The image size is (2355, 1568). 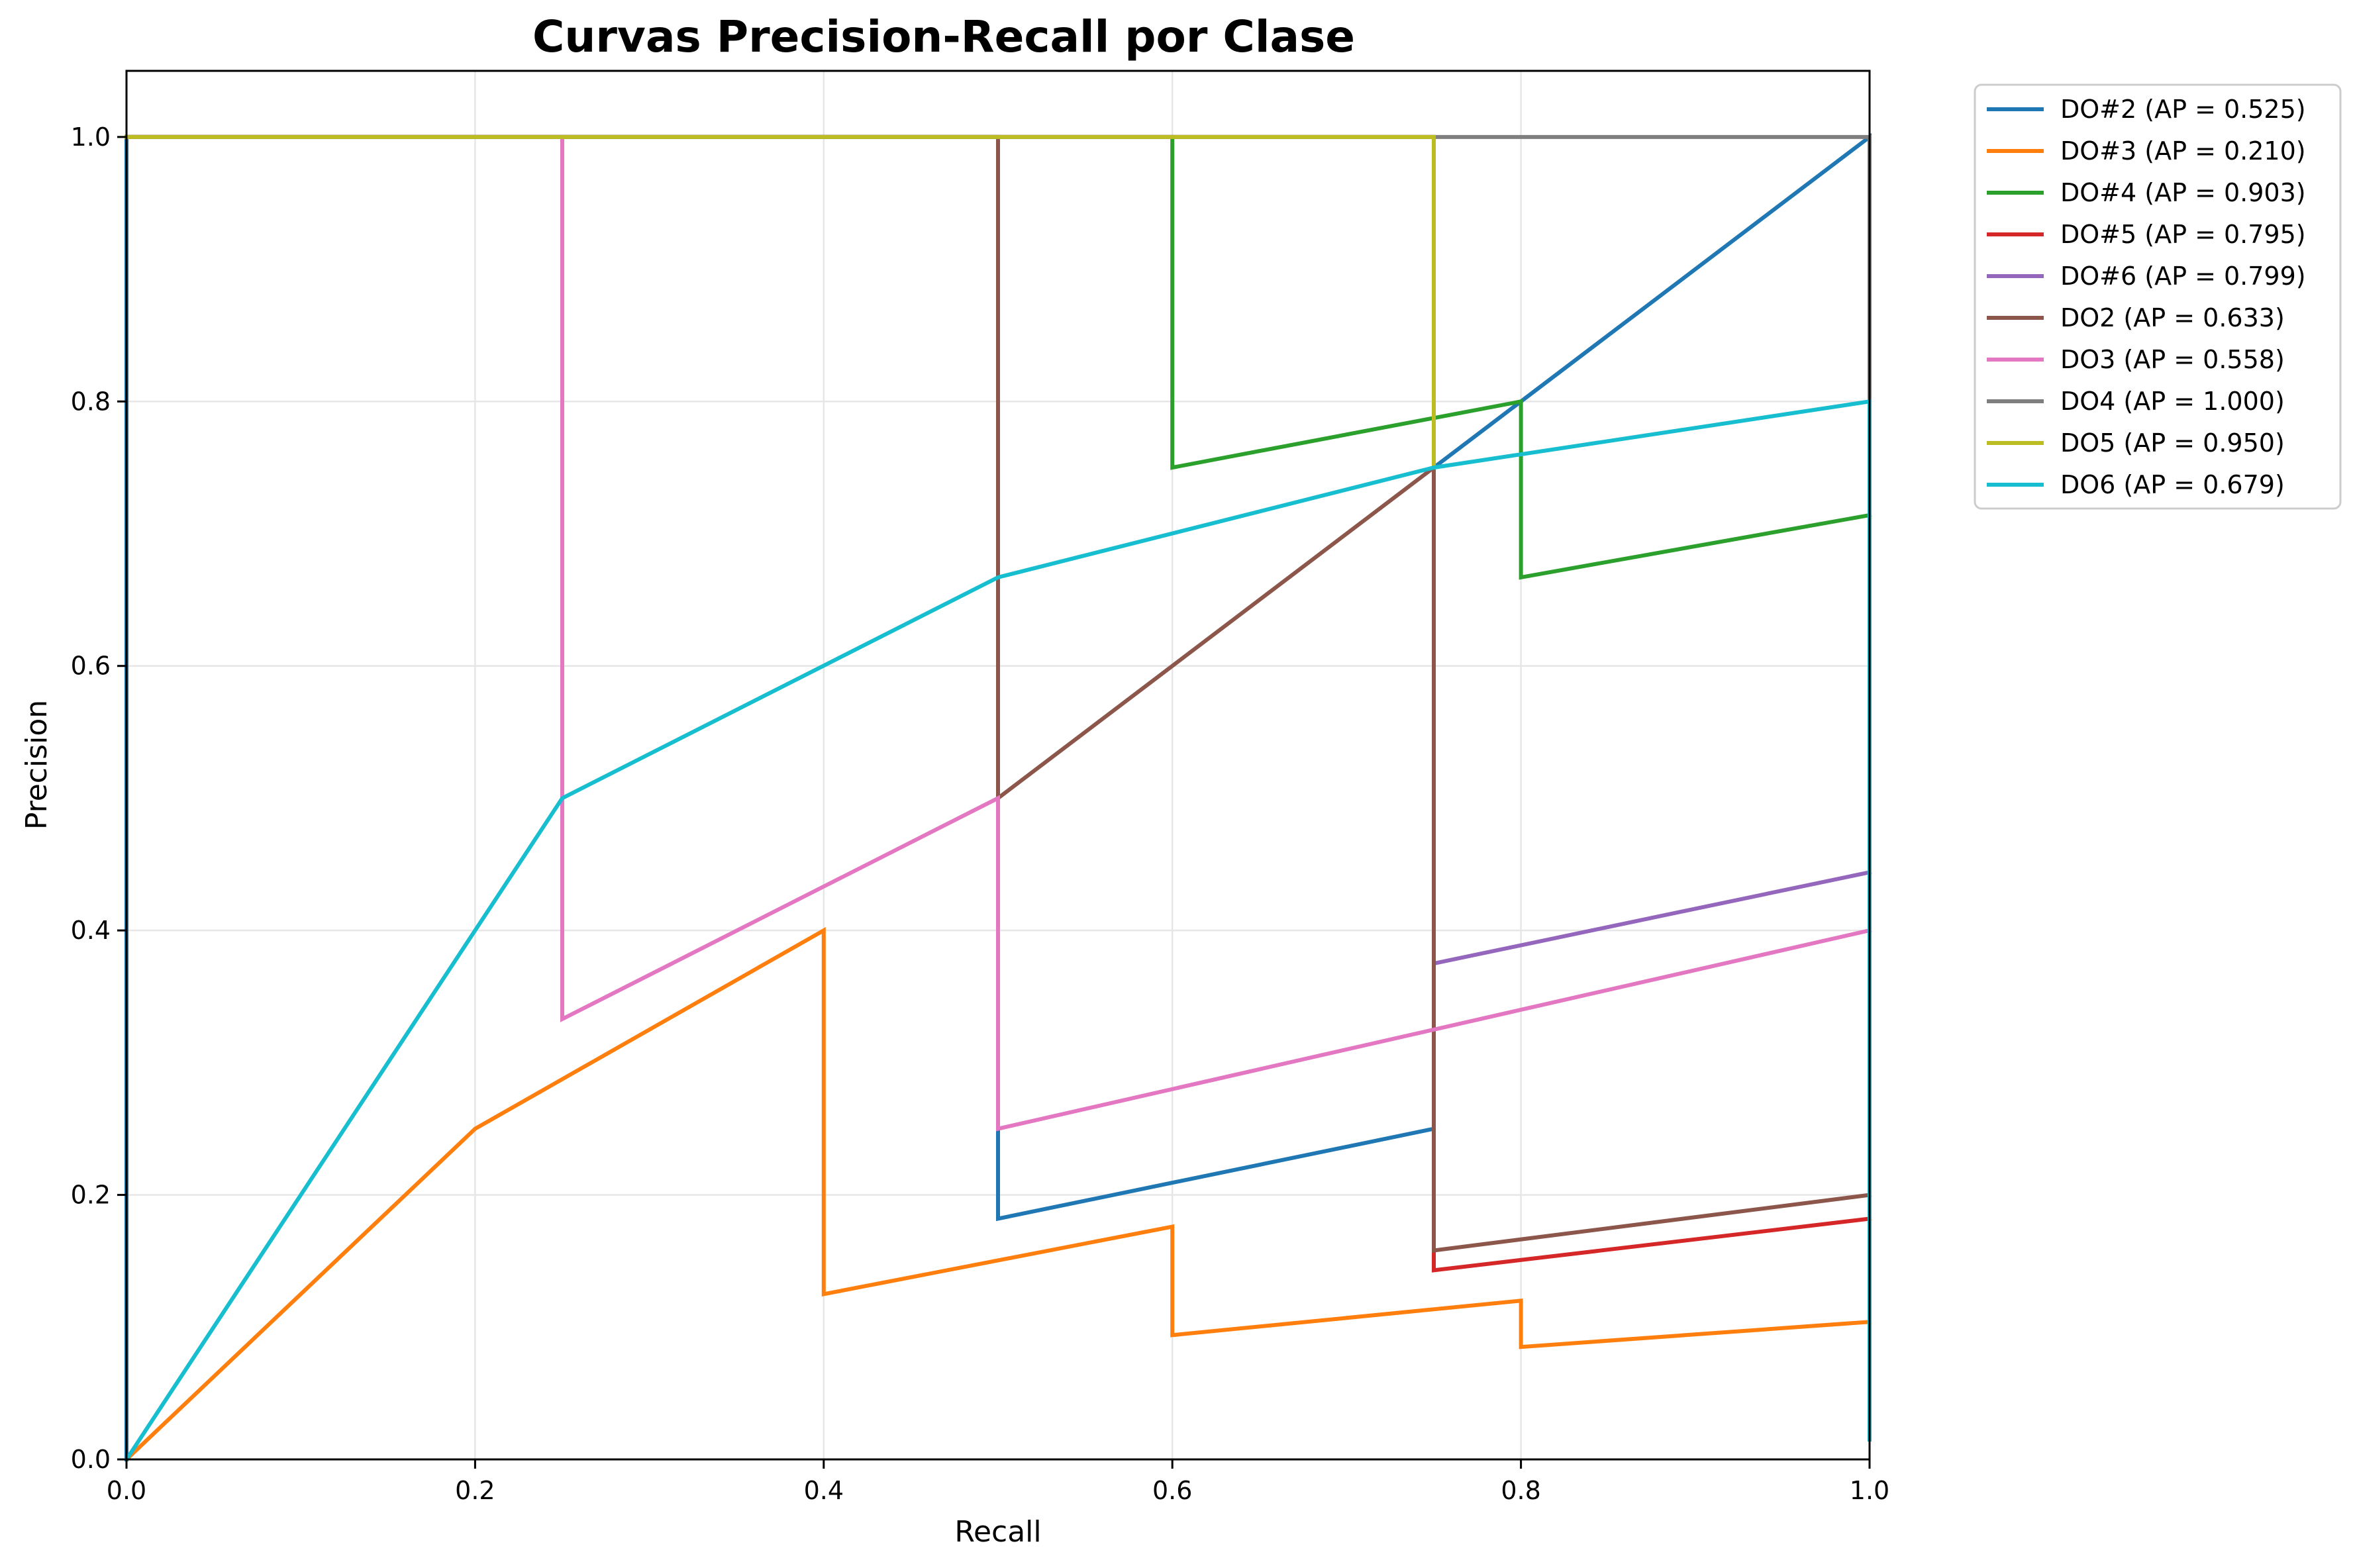 I want to click on legend-label-4: DO#6 (AP = 0.799), so click(x=2183, y=276).